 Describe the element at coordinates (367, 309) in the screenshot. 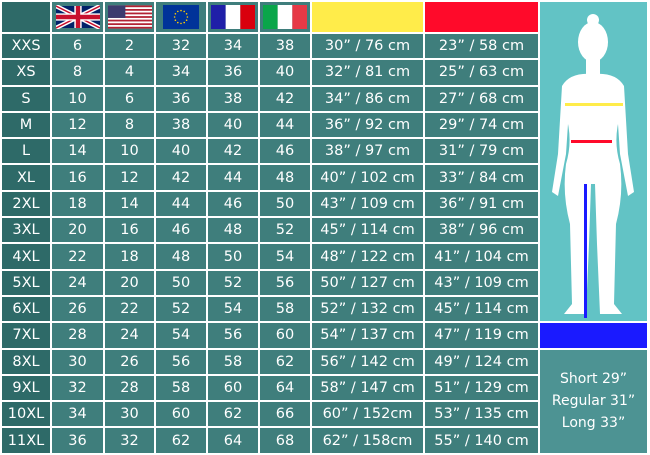

I see `bust-cell: 52” / 132 cm` at that location.